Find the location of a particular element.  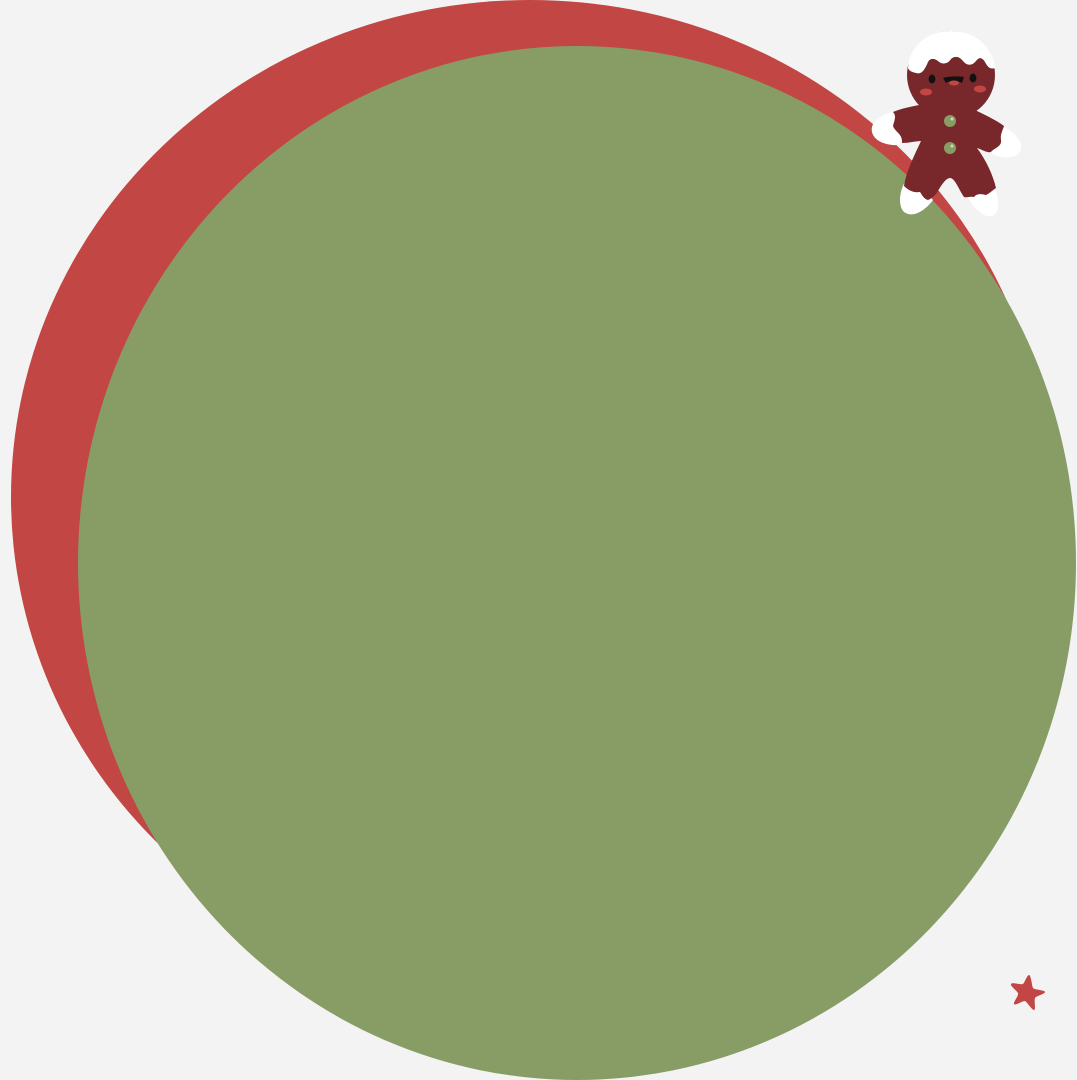

gingerbread-mouth is located at coordinates (953, 79).